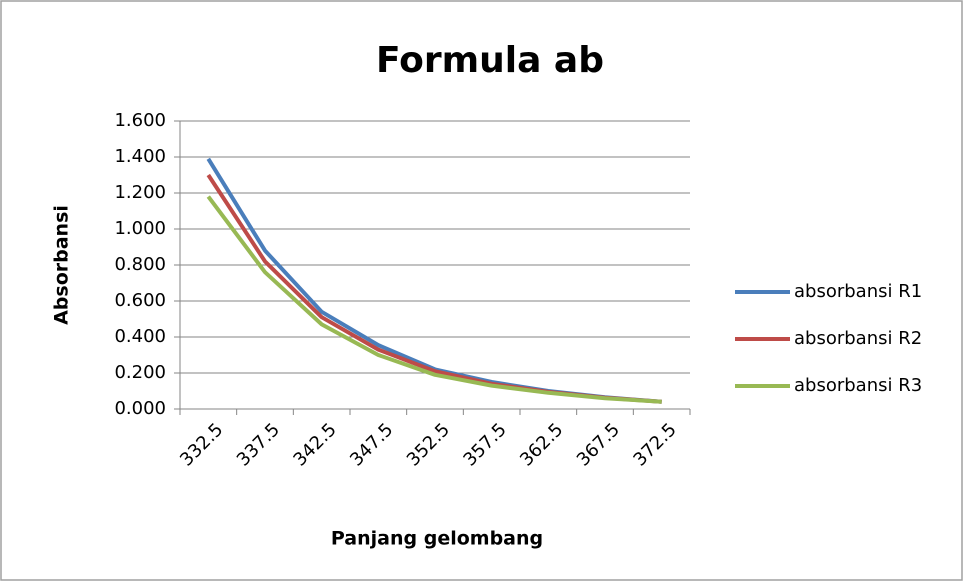 The image size is (963, 581). Describe the element at coordinates (140, 336) in the screenshot. I see `y-tick-label: 0.400` at that location.